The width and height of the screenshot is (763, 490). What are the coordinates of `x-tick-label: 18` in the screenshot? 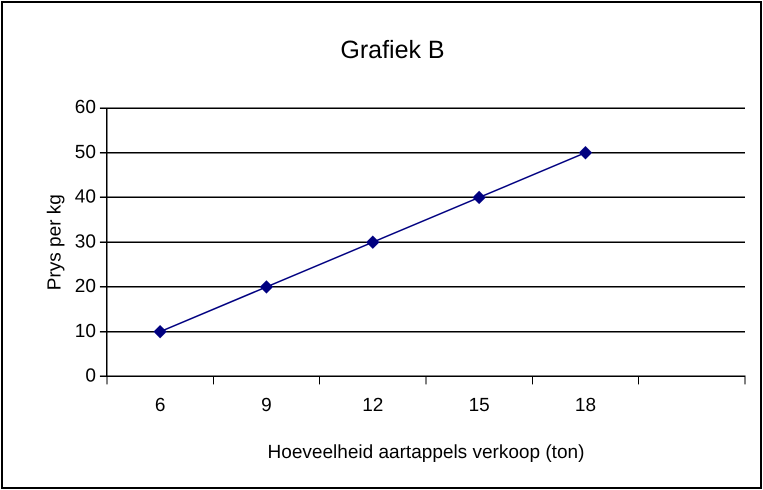 It's located at (585, 405).